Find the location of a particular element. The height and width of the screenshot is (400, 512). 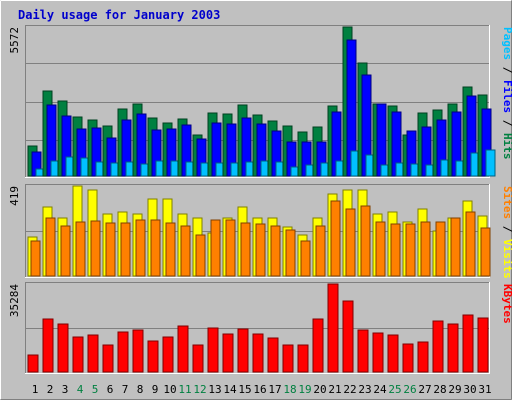

x-tick-label-day-25: 25 is located at coordinates (394, 389).